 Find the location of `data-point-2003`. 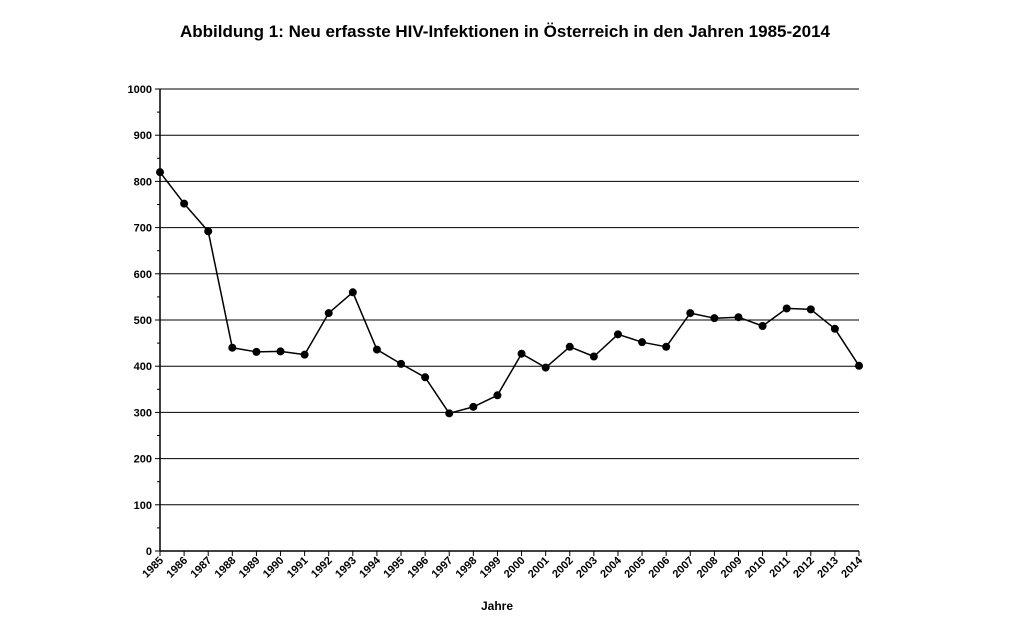

data-point-2003 is located at coordinates (593, 356).